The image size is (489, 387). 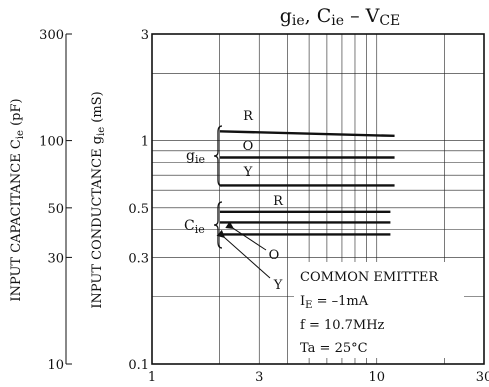 What do you see at coordinates (305, 204) in the screenshot?
I see `series-Cie-R: R` at bounding box center [305, 204].